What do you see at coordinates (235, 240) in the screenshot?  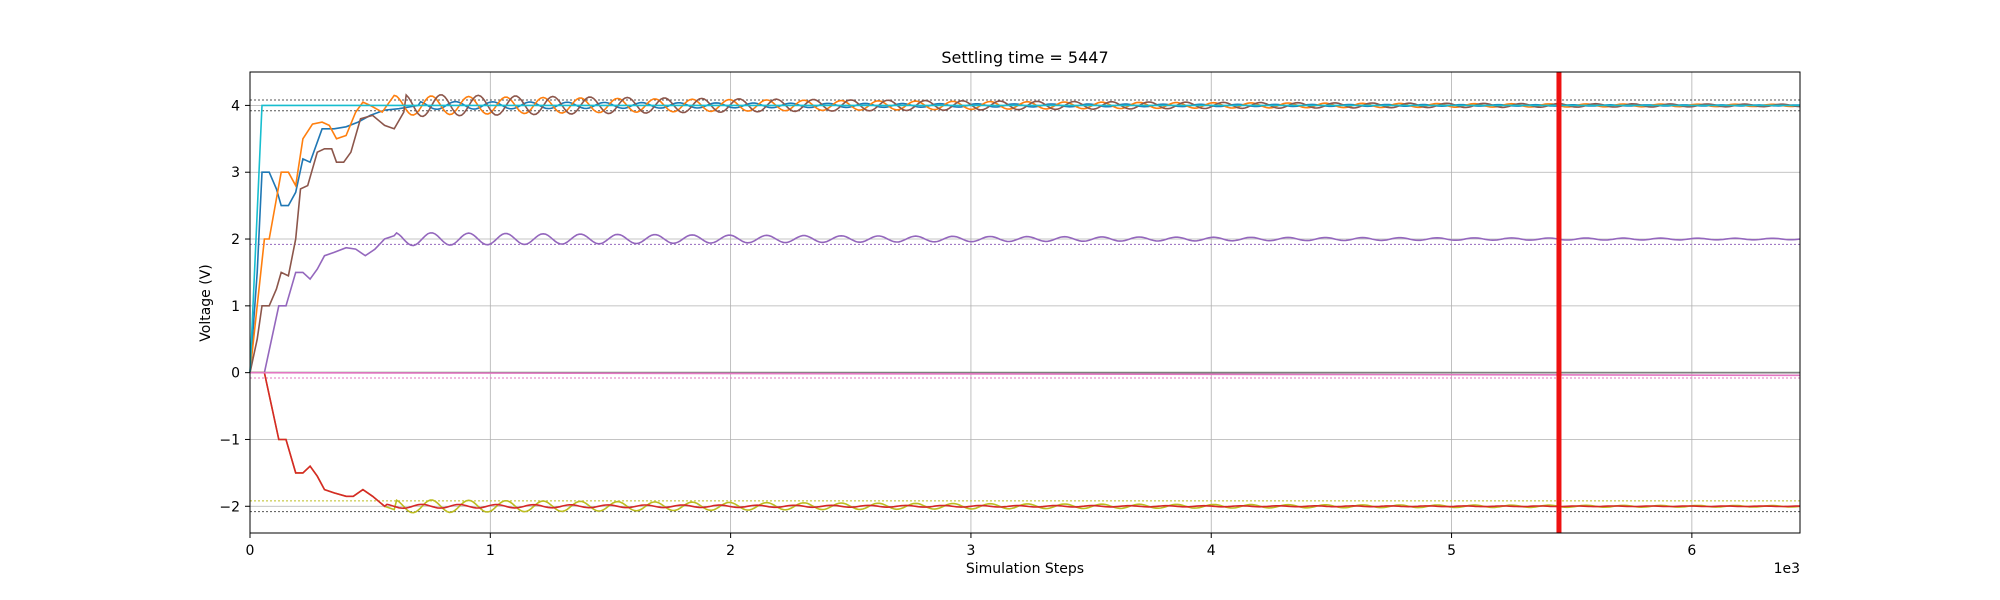 I see `y-tick-label: 2` at bounding box center [235, 240].